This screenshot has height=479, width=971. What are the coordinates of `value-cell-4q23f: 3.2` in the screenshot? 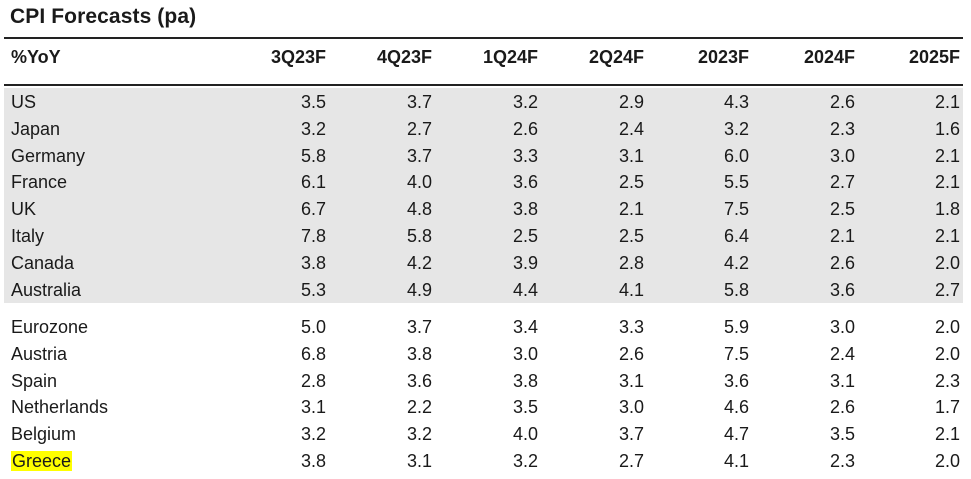 It's located at (419, 434).